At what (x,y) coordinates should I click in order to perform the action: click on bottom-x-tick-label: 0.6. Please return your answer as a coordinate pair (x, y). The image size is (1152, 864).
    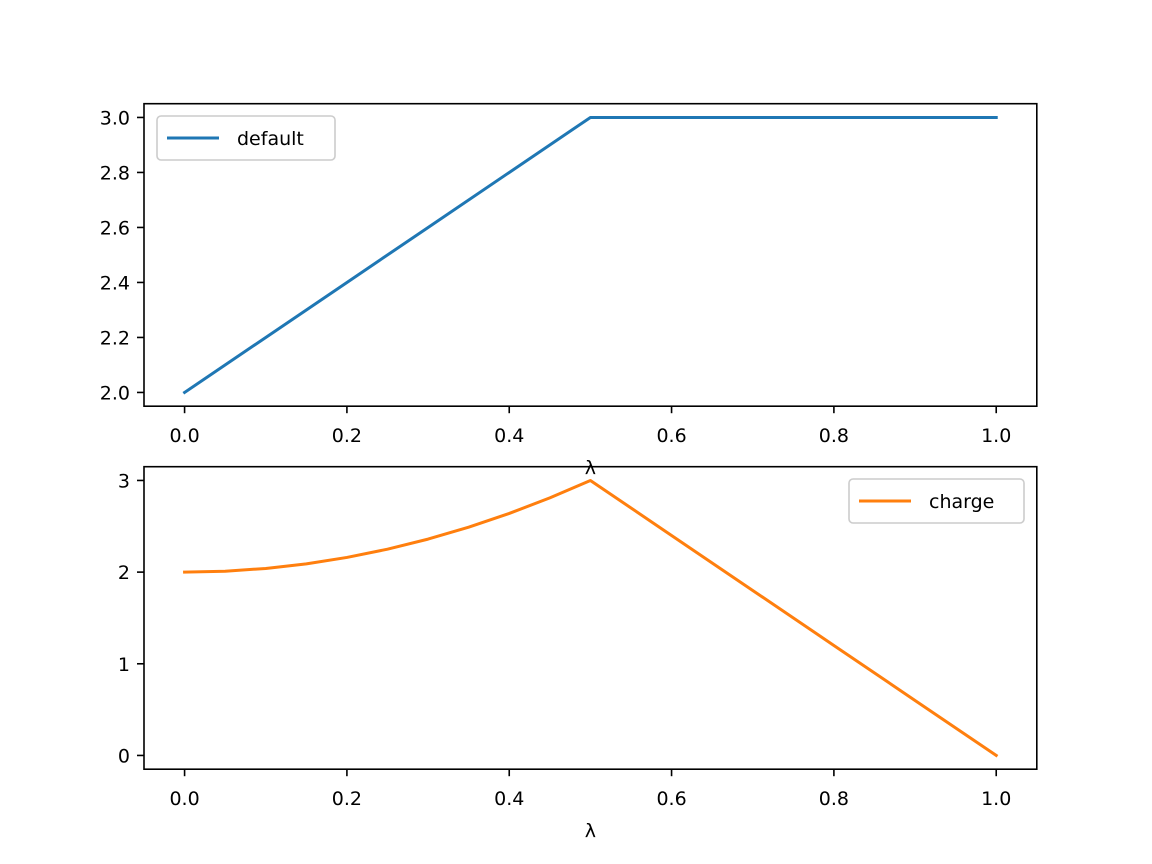
    Looking at the image, I should click on (671, 799).